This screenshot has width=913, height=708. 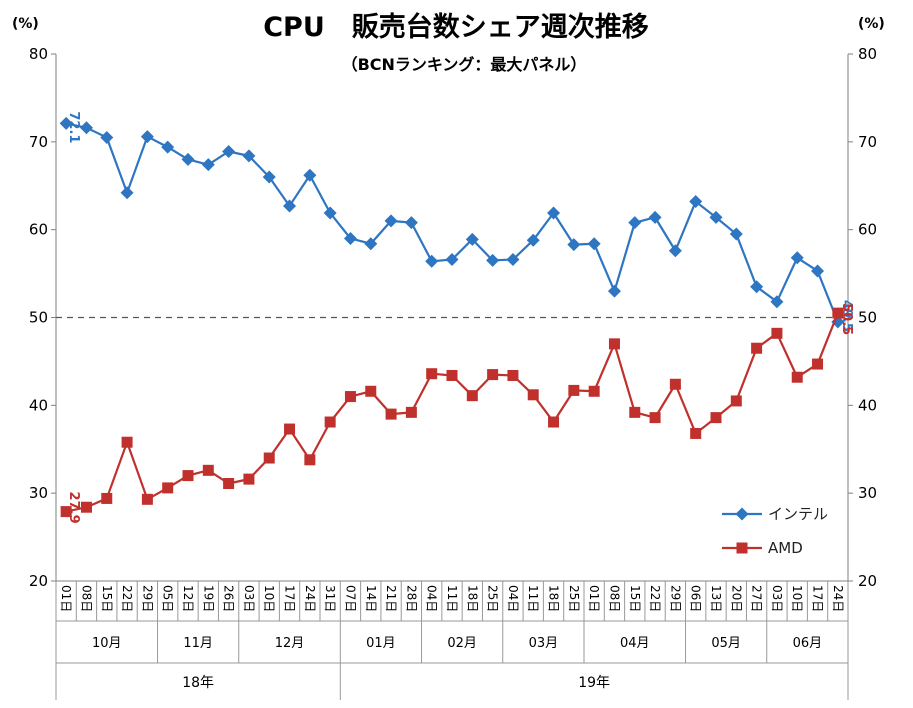 What do you see at coordinates (867, 405) in the screenshot?
I see `y-tick-label-right: 40` at bounding box center [867, 405].